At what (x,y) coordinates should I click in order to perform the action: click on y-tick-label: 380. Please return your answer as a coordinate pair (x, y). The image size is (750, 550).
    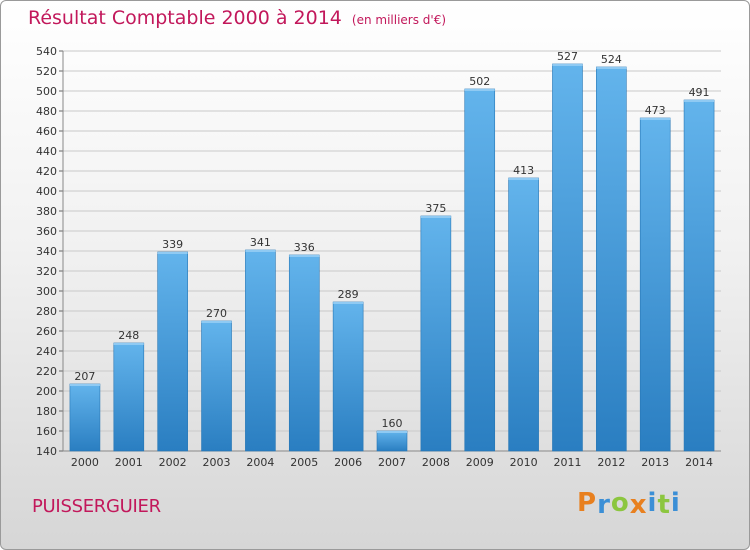
    Looking at the image, I should click on (46, 211).